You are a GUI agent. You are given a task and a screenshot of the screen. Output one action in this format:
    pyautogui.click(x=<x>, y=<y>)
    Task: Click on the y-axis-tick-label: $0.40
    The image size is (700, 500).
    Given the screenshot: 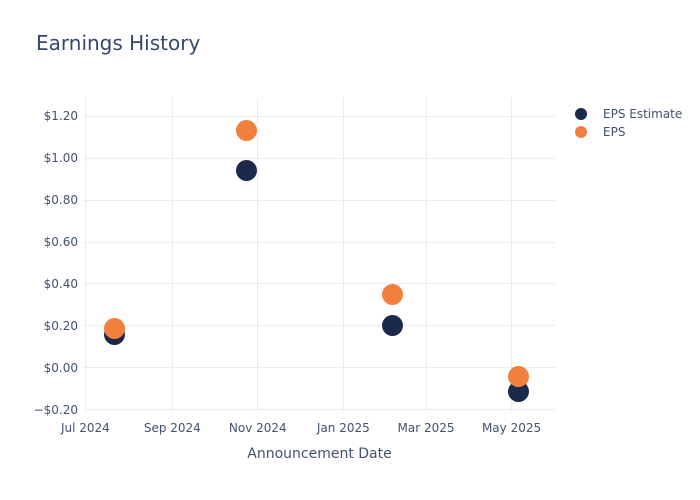 What is the action you would take?
    pyautogui.click(x=60, y=283)
    